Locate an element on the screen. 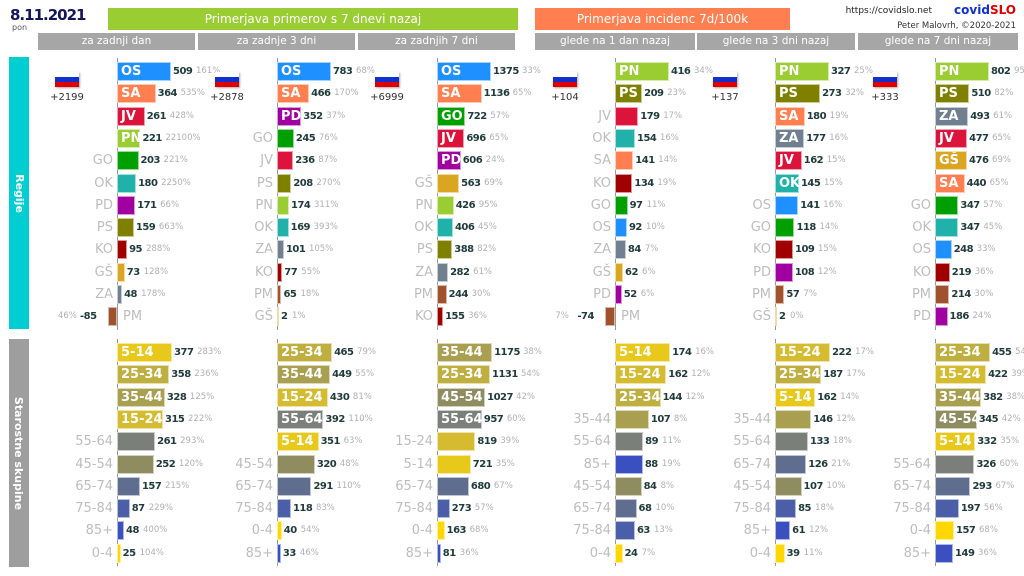 Image resolution: width=1024 pixels, height=576 pixels. regions-percent: 25% is located at coordinates (863, 71).